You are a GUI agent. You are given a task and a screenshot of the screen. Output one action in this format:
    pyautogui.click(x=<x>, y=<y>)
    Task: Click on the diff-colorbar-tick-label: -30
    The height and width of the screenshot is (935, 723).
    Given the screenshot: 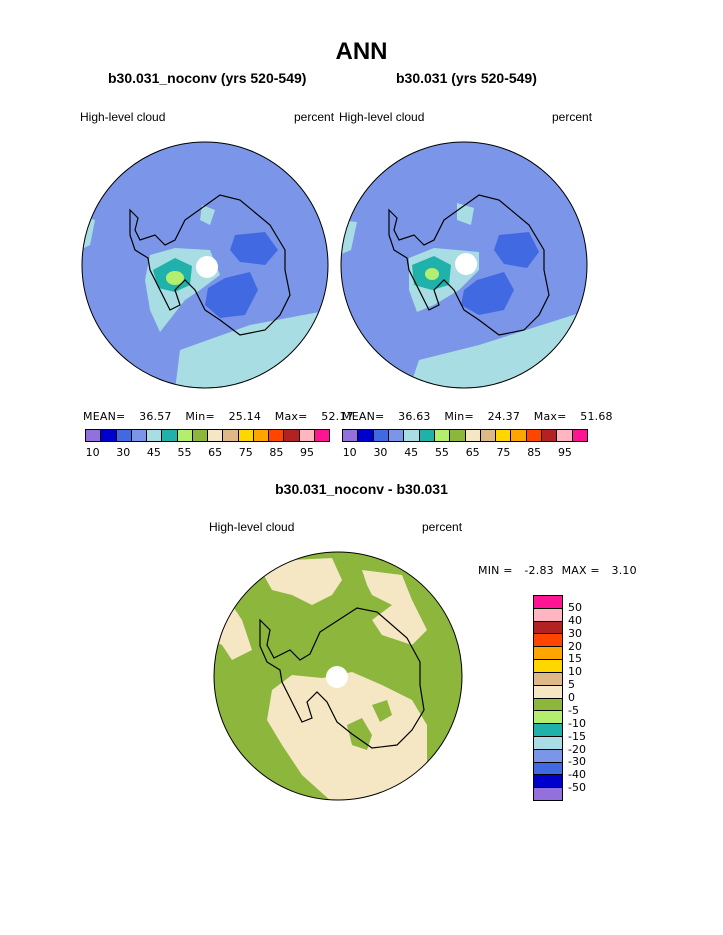 What is the action you would take?
    pyautogui.click(x=577, y=762)
    